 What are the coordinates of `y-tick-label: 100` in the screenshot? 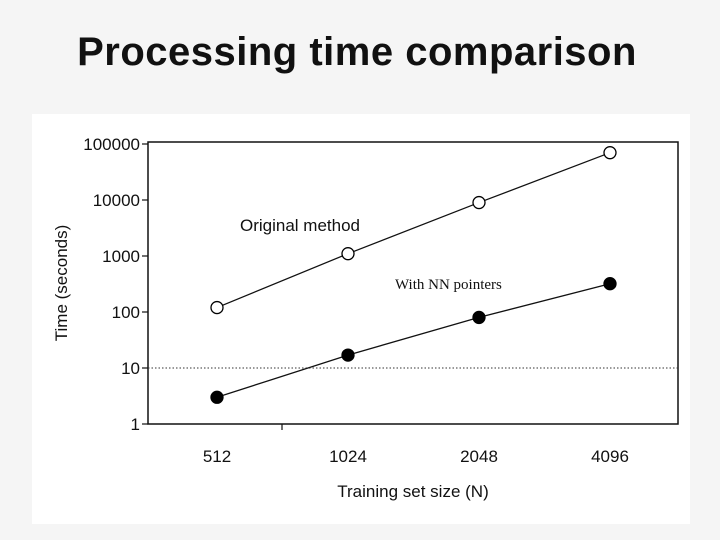 It's located at (126, 312).